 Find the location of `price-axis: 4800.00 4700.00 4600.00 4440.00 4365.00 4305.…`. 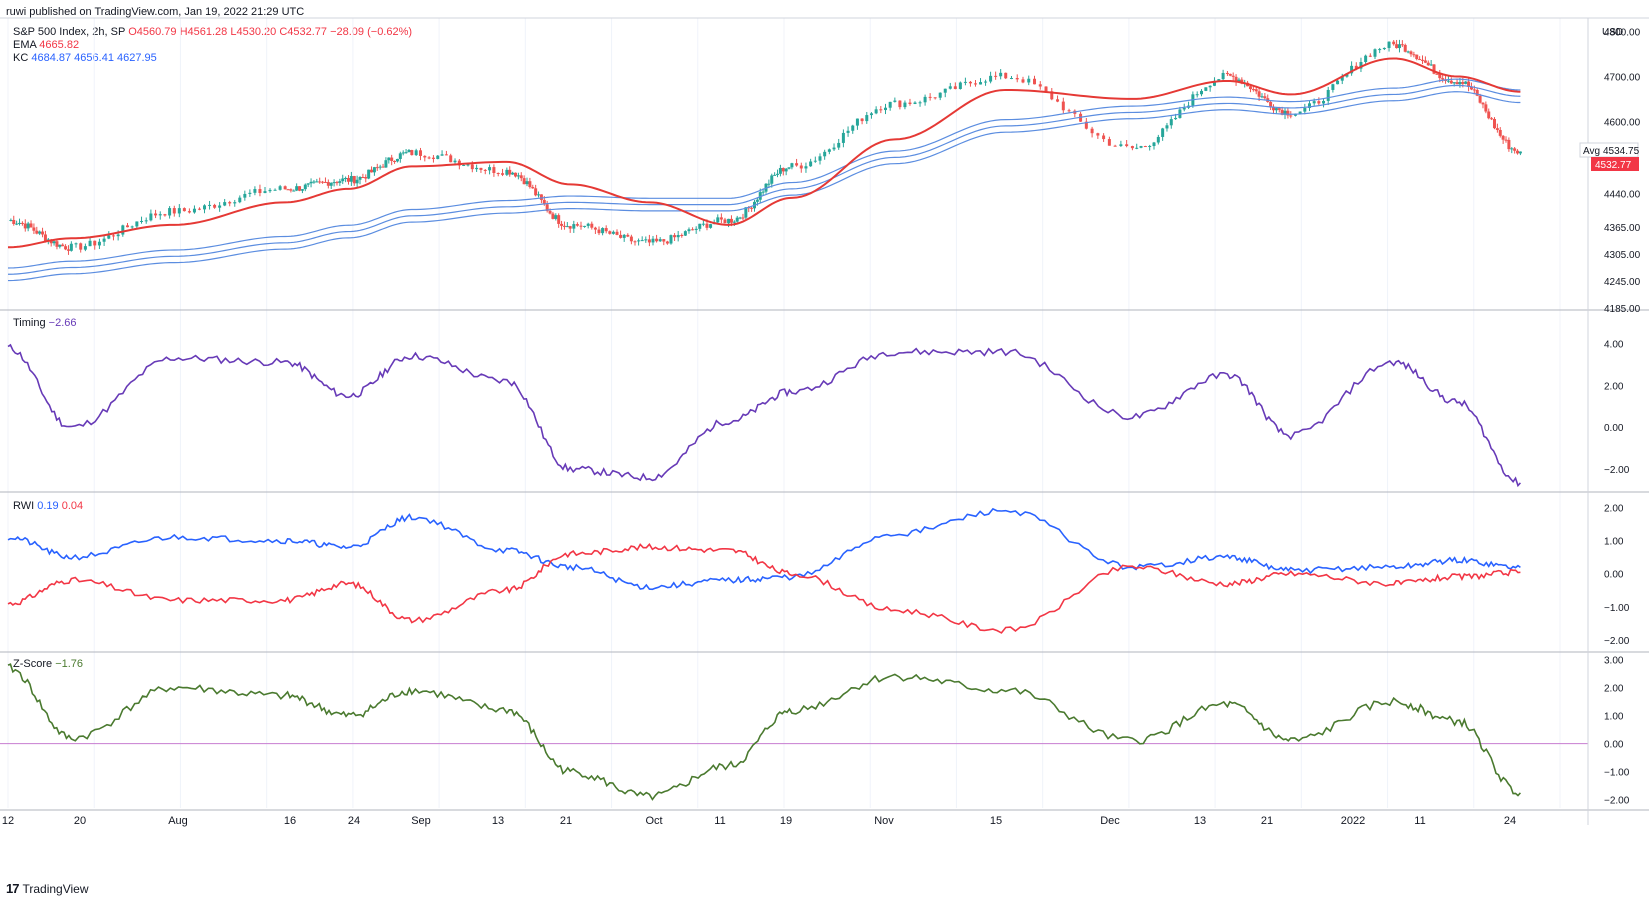

price-axis: 4800.00 4700.00 4600.00 4440.00 4365.00 4305.… is located at coordinates (1622, 171).